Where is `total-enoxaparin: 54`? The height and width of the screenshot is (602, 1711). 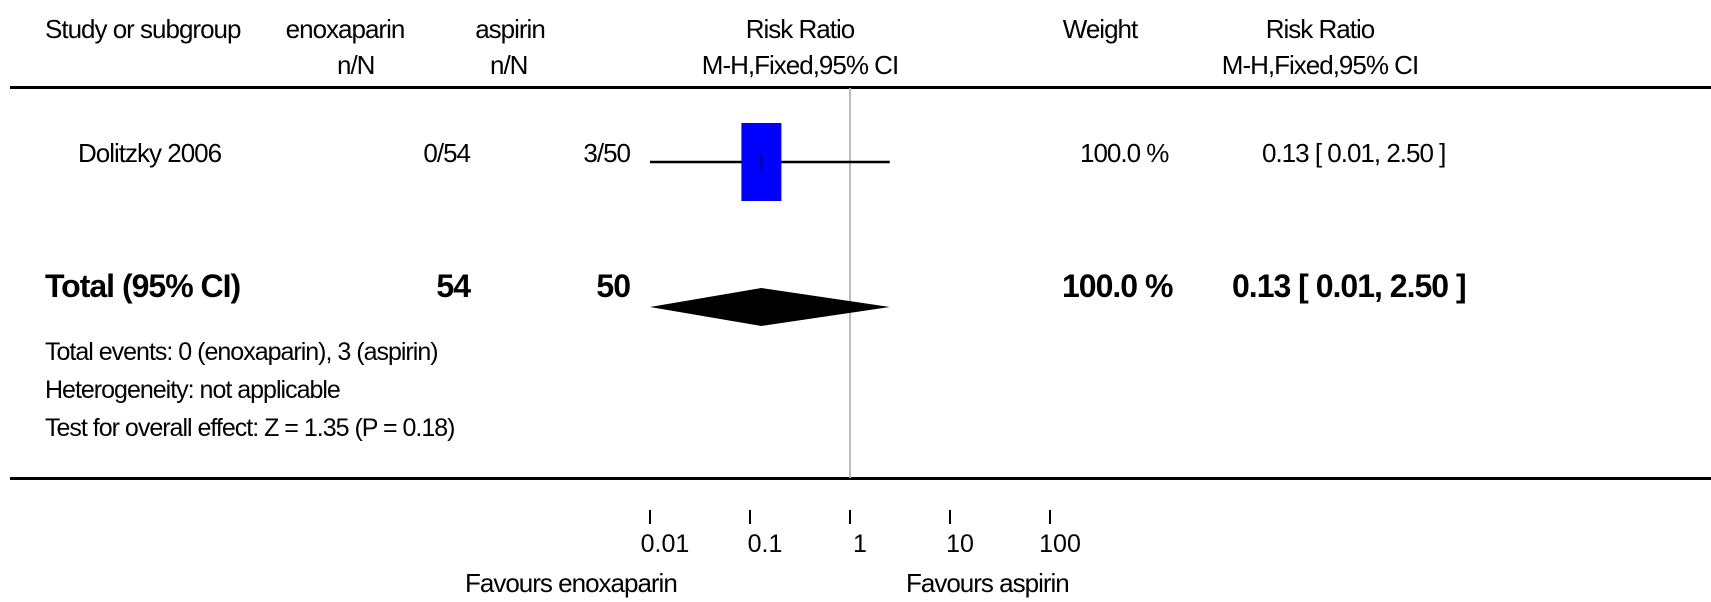 total-enoxaparin: 54 is located at coordinates (453, 286).